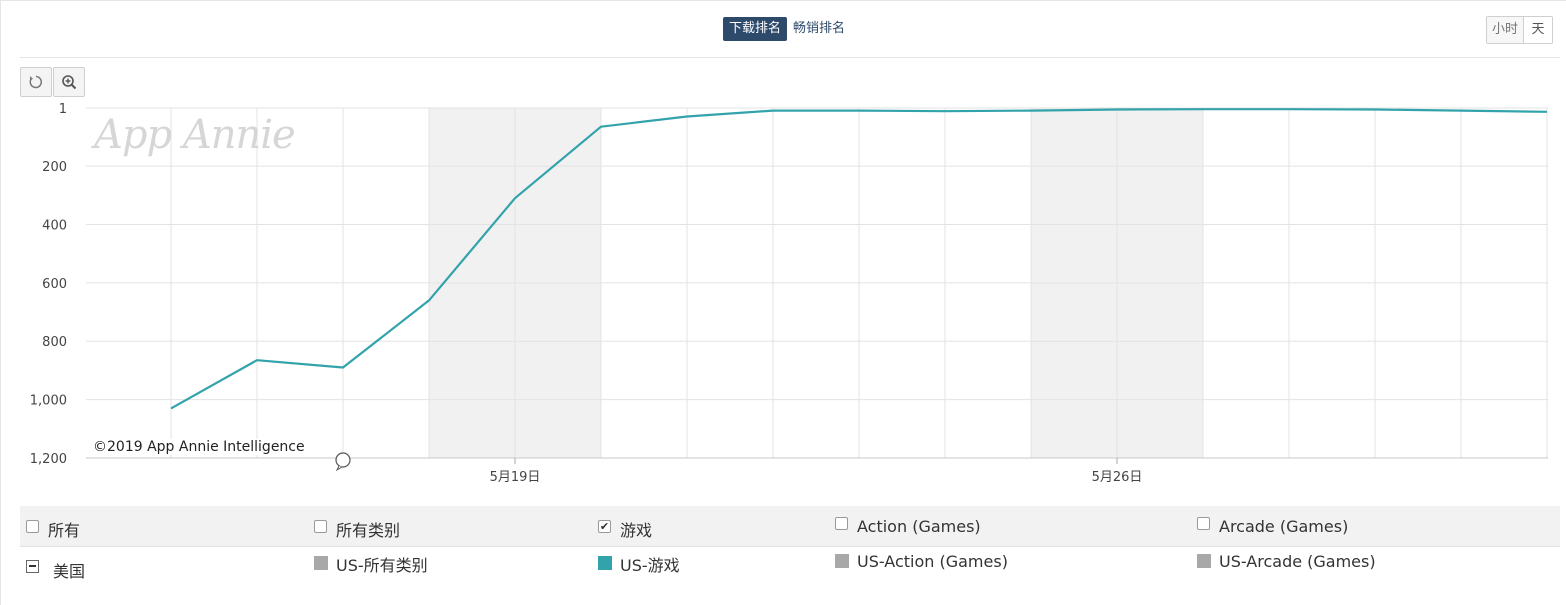 Image resolution: width=1566 pixels, height=605 pixels. Describe the element at coordinates (919, 526) in the screenshot. I see `legend-action-label: Action (Games)` at that location.